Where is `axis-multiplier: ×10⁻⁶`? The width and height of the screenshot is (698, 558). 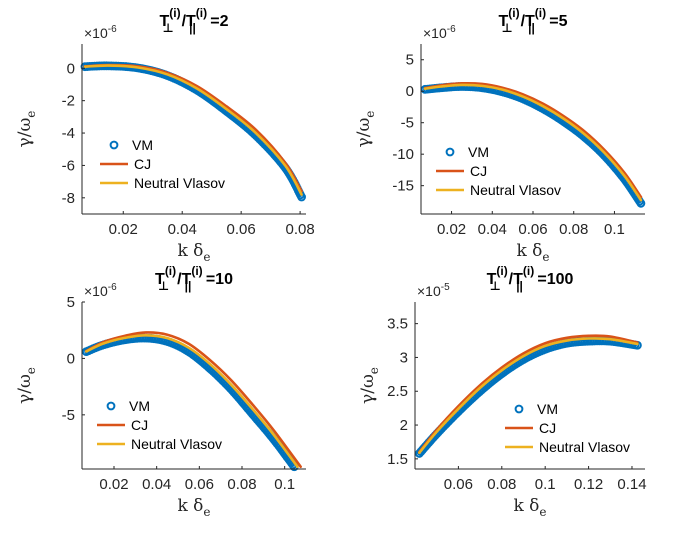
axis-multiplier: ×10⁻⁶ is located at coordinates (439, 32).